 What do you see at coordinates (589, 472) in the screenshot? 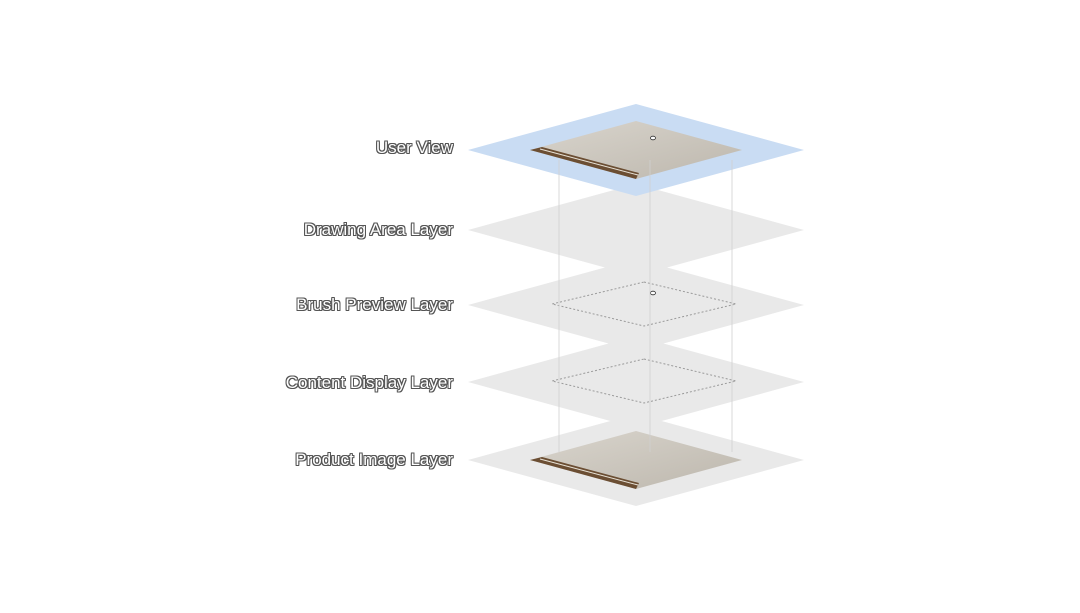
I see `image-edge-highlight-product-image` at bounding box center [589, 472].